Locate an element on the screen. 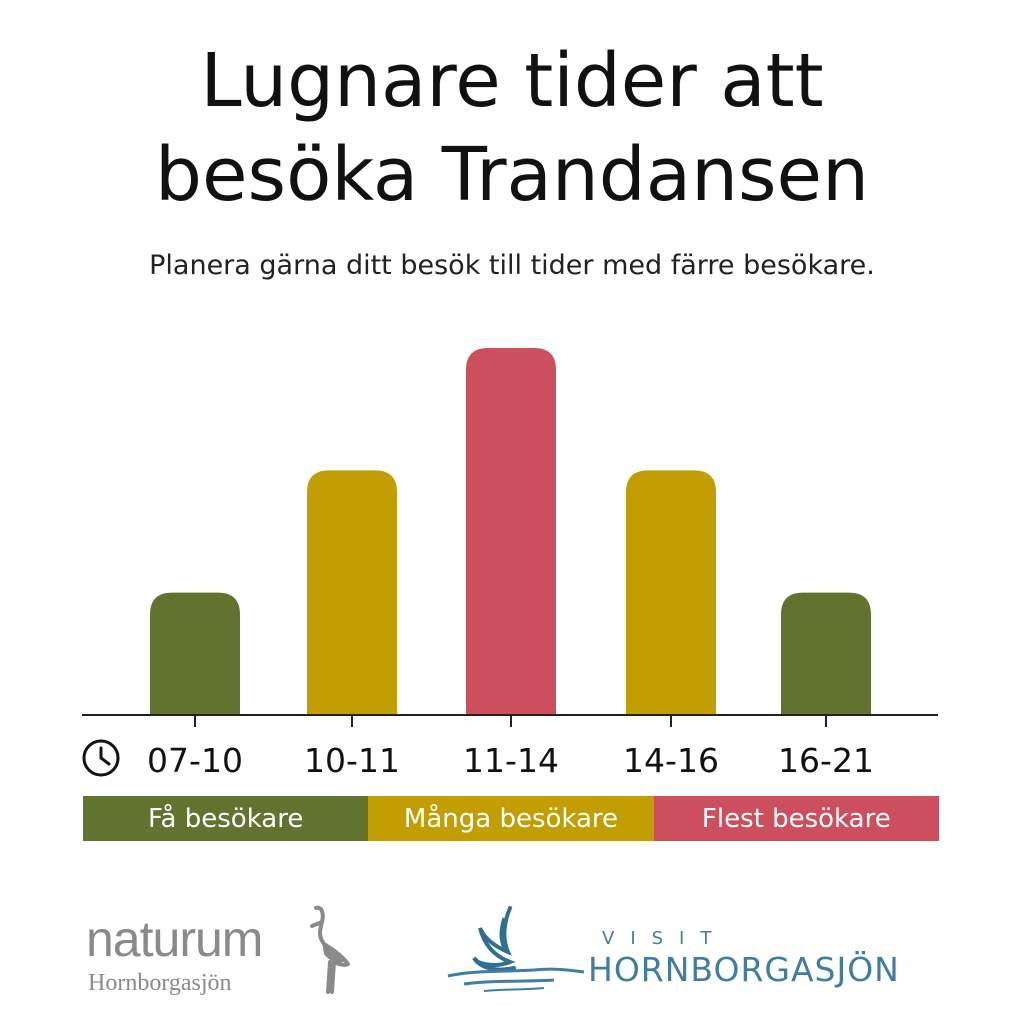 This screenshot has width=1024, height=1024. visit-logo-small: VISIT is located at coordinates (665, 938).